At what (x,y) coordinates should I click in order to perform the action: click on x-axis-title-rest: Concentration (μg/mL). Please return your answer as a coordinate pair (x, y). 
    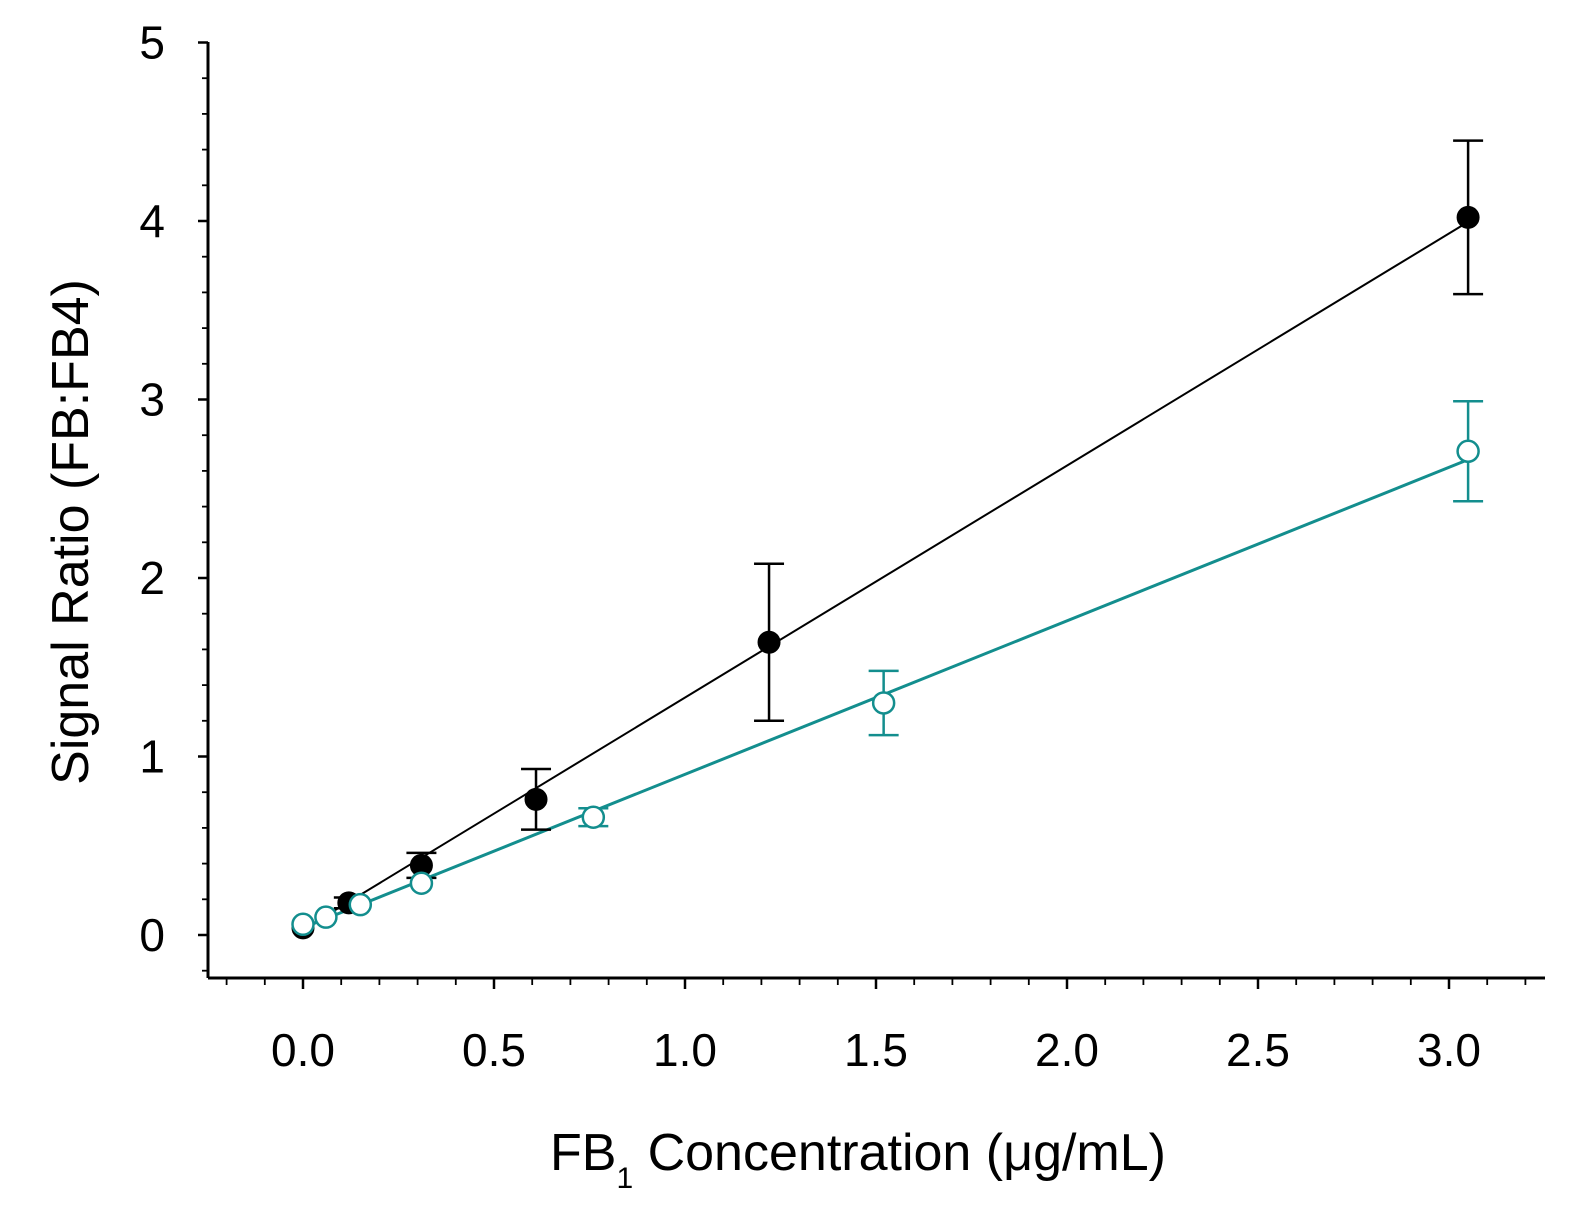
    Looking at the image, I should click on (899, 1153).